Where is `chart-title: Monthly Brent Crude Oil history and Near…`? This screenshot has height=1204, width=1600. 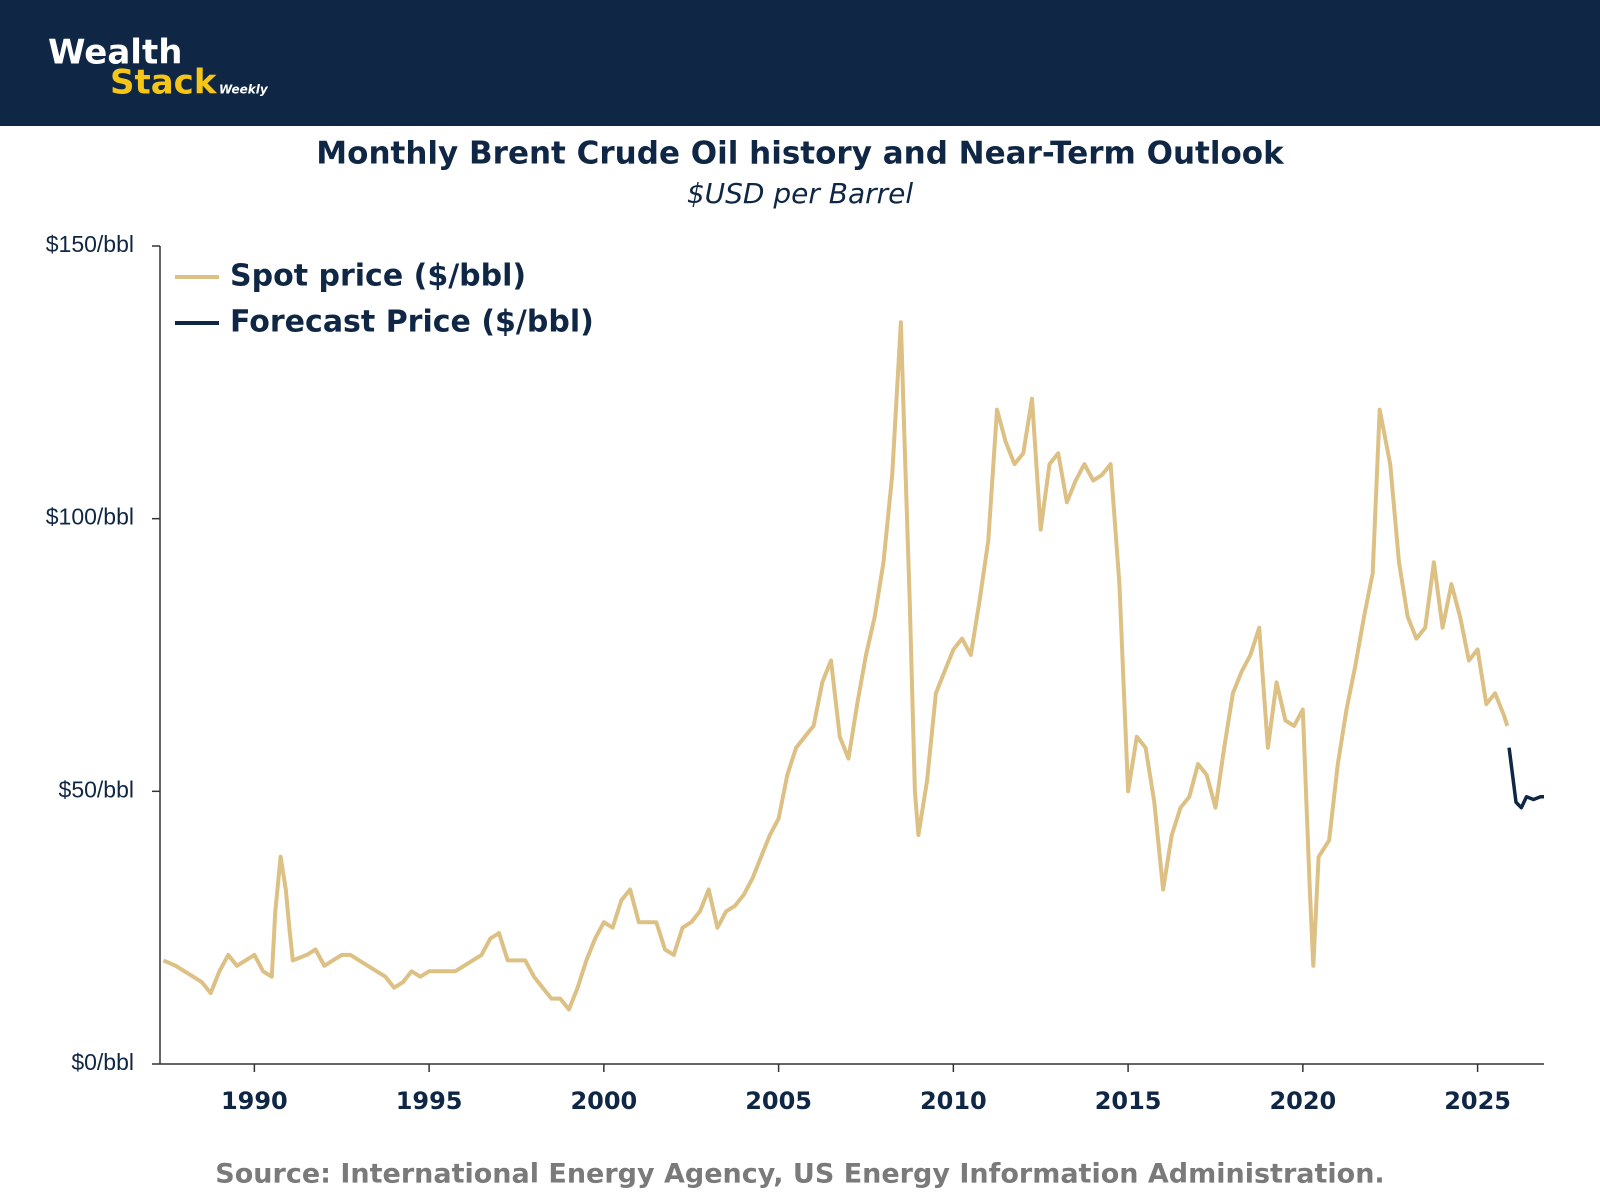 chart-title: Monthly Brent Crude Oil history and Near… is located at coordinates (800, 154).